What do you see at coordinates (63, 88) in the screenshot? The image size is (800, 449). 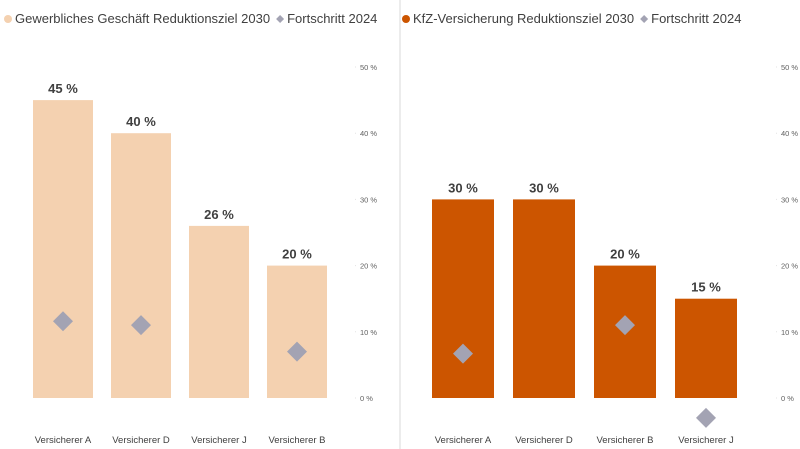 I see `data-label: 45 %` at bounding box center [63, 88].